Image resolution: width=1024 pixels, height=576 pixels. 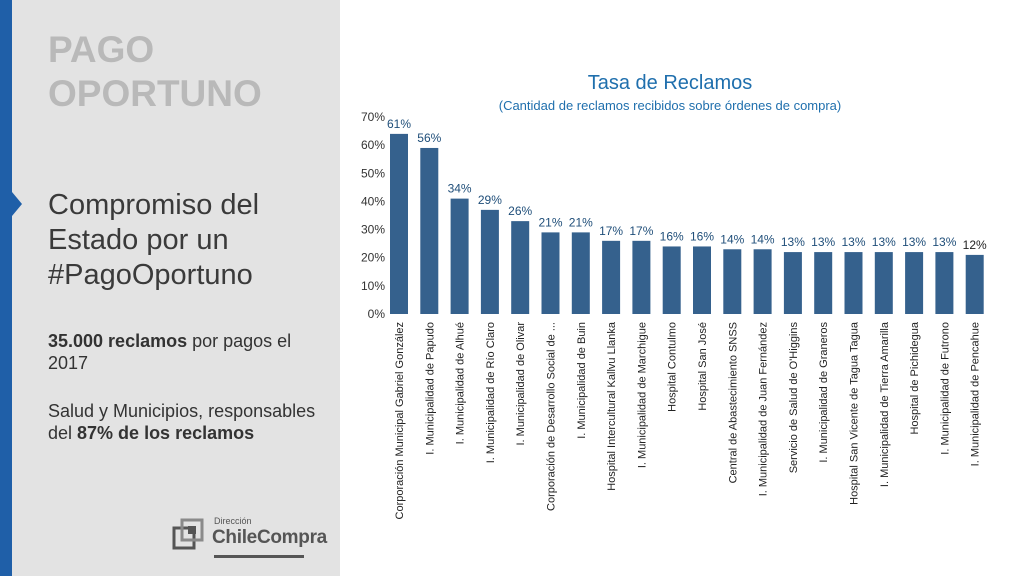 What do you see at coordinates (188, 534) in the screenshot?
I see `chilecompra-logo-mark-icon` at bounding box center [188, 534].